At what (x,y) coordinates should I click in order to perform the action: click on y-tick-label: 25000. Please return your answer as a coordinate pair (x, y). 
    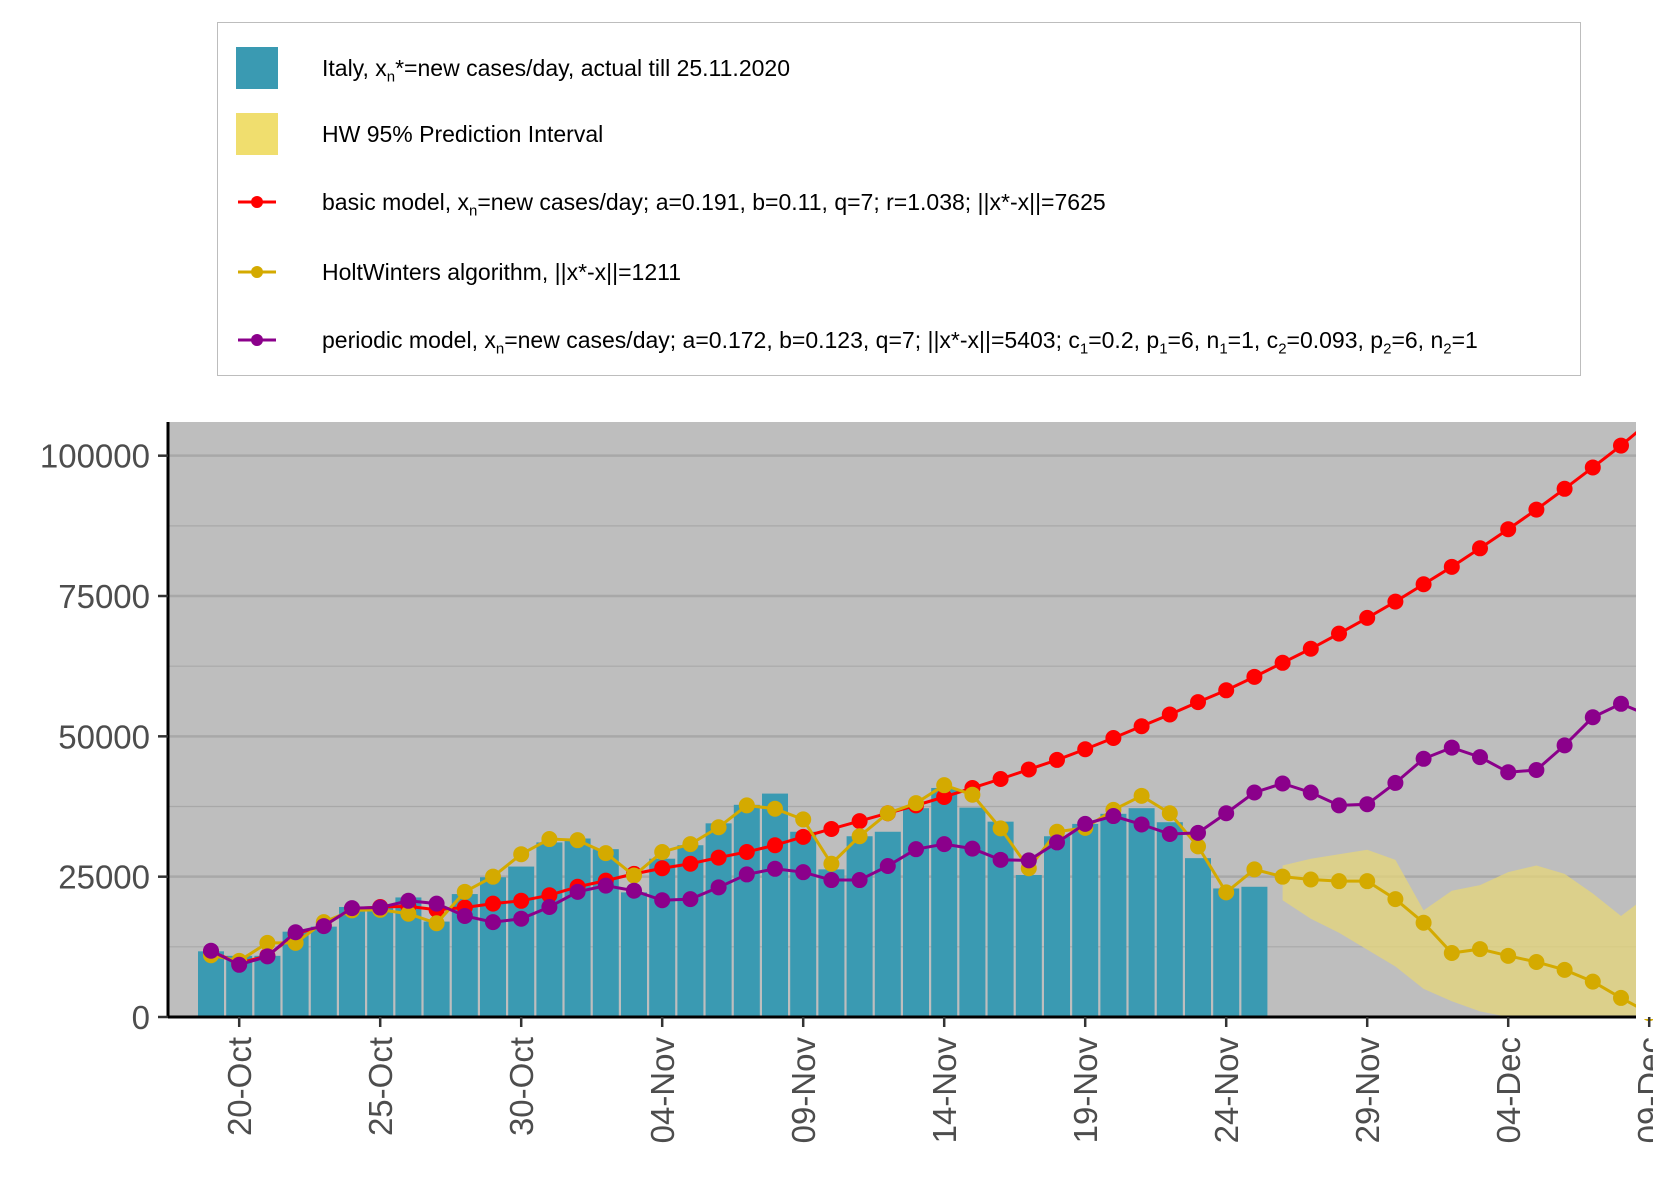
    Looking at the image, I should click on (104, 877).